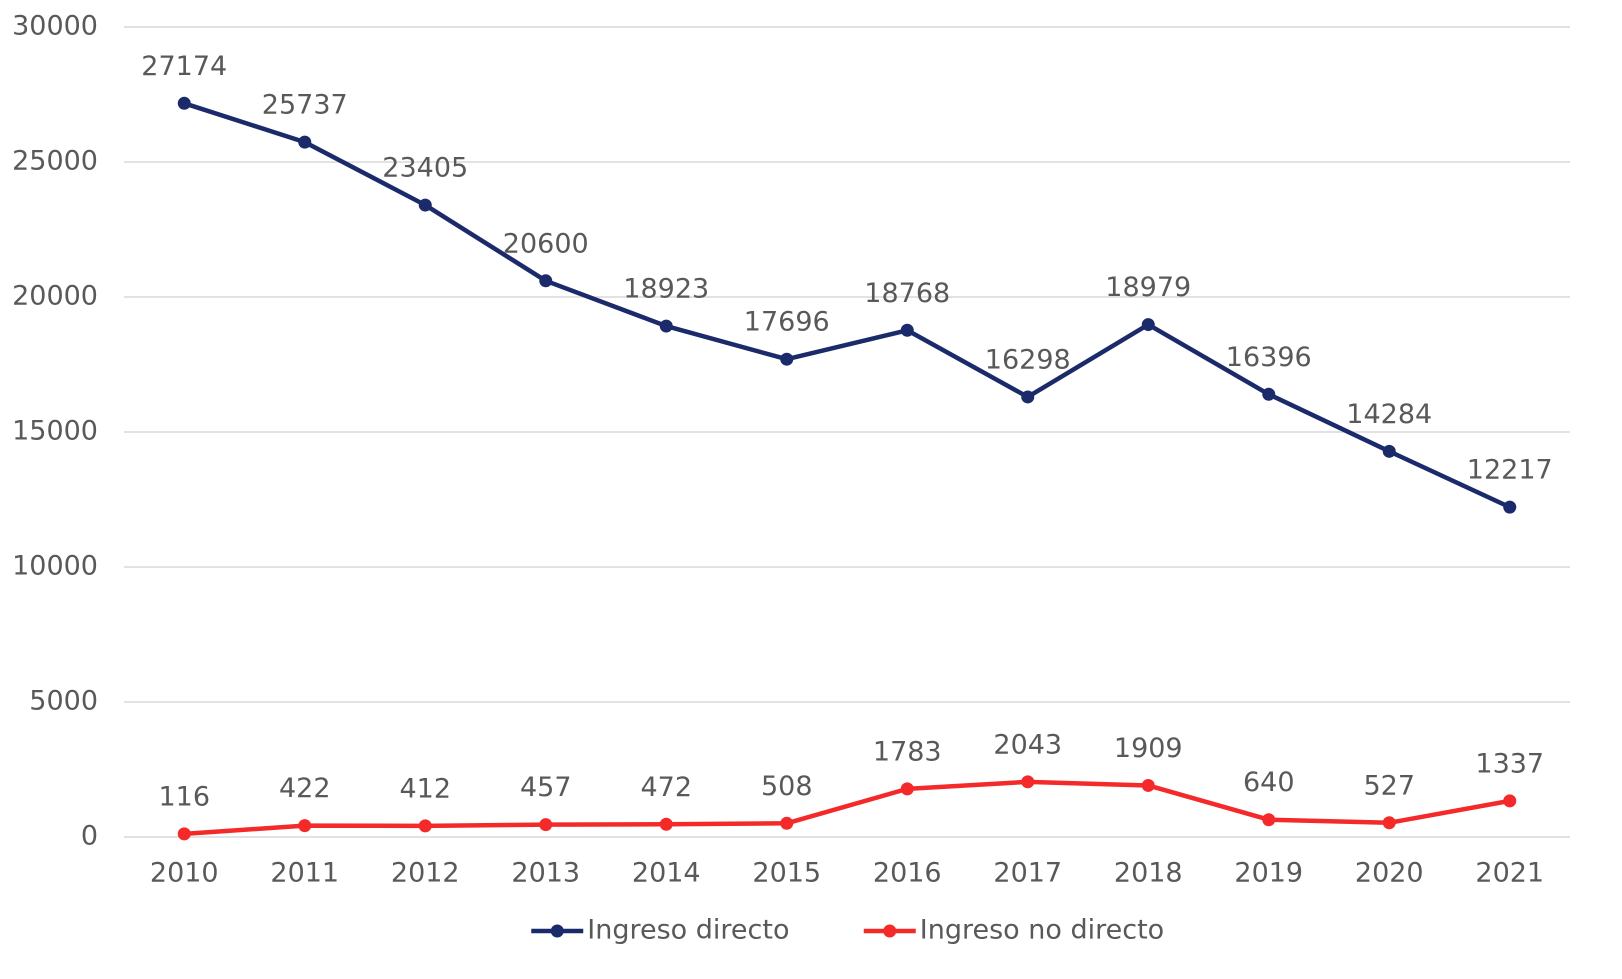 The image size is (1622, 979). I want to click on y-tick-label: 20000, so click(55, 296).